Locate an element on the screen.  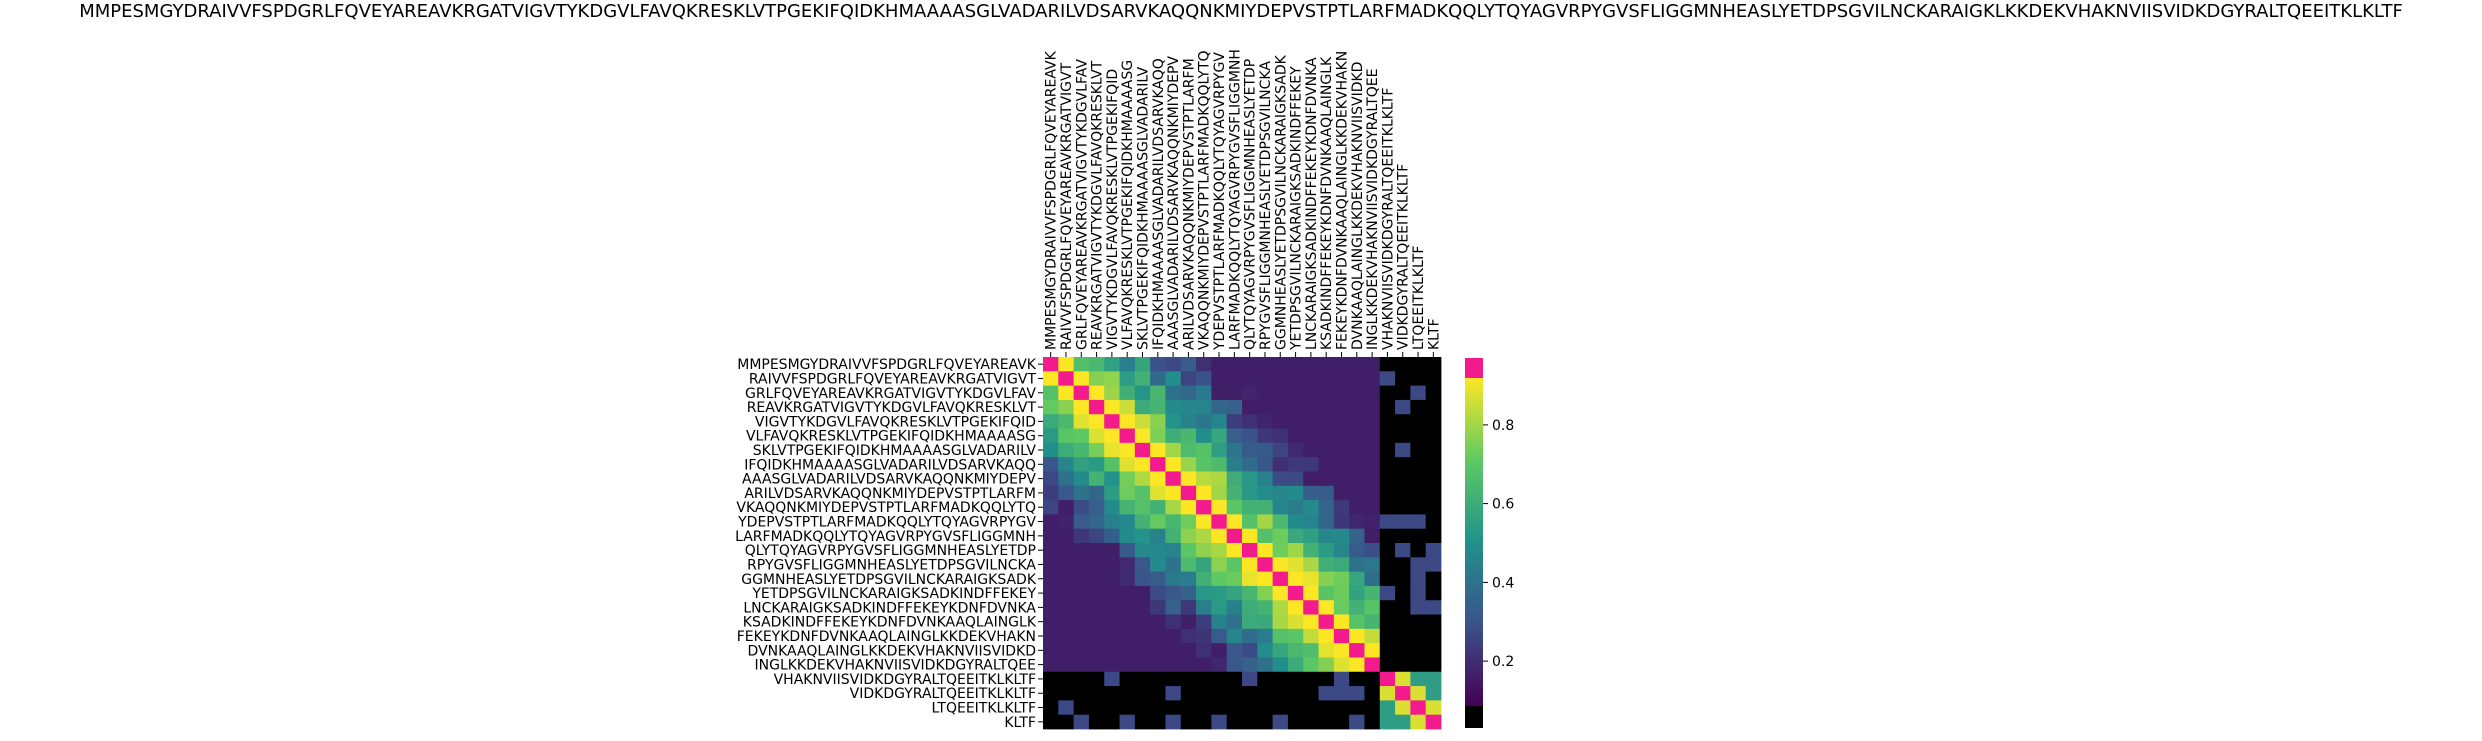
colorbar-tick-label: 0.2 is located at coordinates (1503, 662).